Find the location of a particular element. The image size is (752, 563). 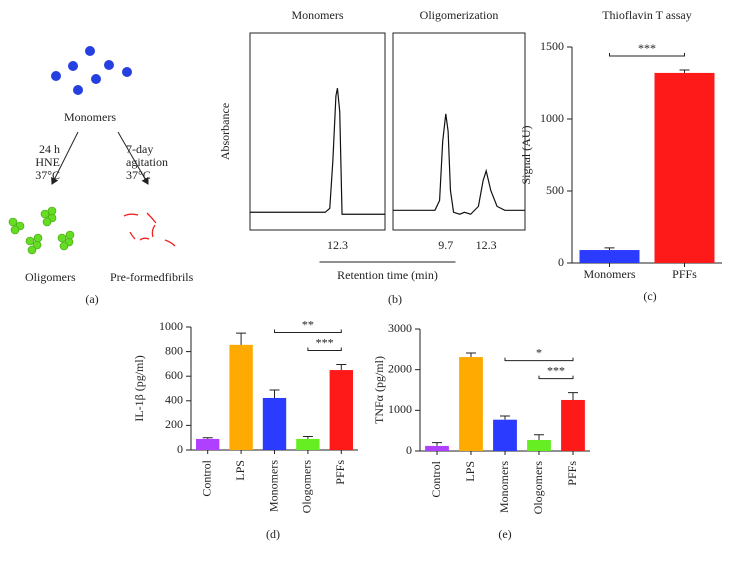

condition: 37°C is located at coordinates (47, 175).